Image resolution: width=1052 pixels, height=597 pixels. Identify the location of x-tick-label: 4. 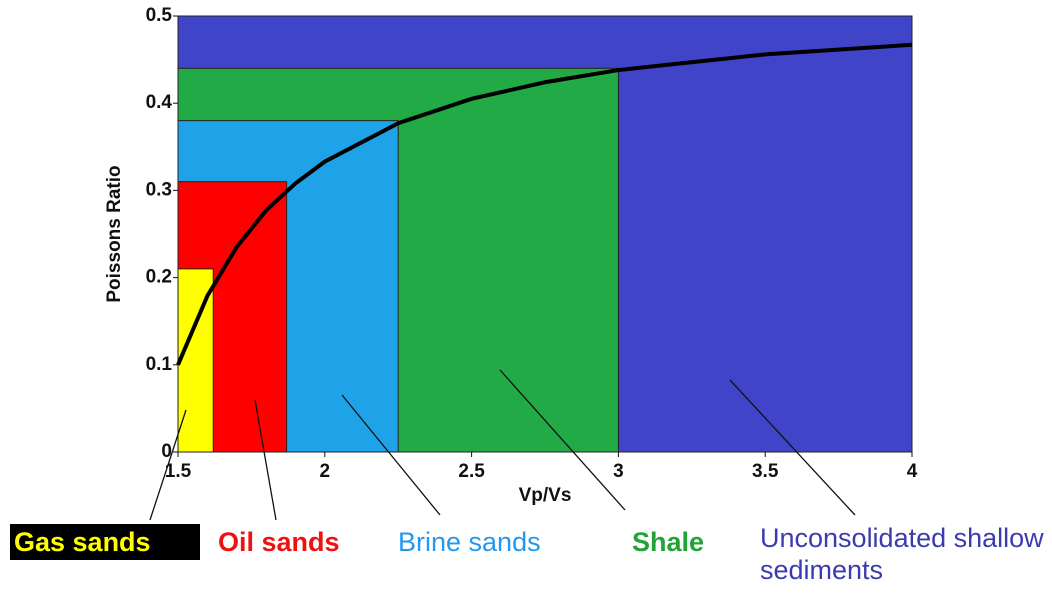
(912, 471).